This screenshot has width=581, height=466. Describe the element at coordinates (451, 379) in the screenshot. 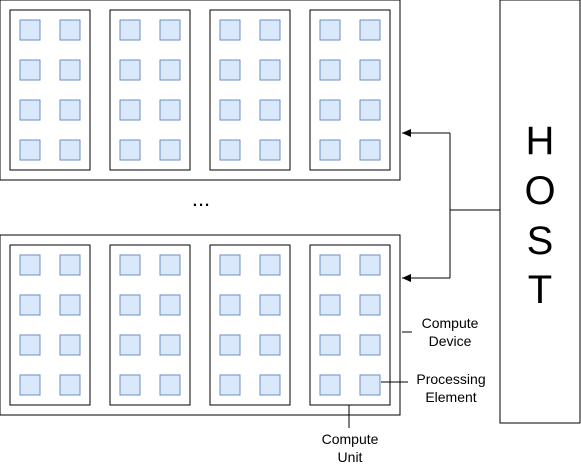

I see `processing-element-label-line1: Processing` at that location.